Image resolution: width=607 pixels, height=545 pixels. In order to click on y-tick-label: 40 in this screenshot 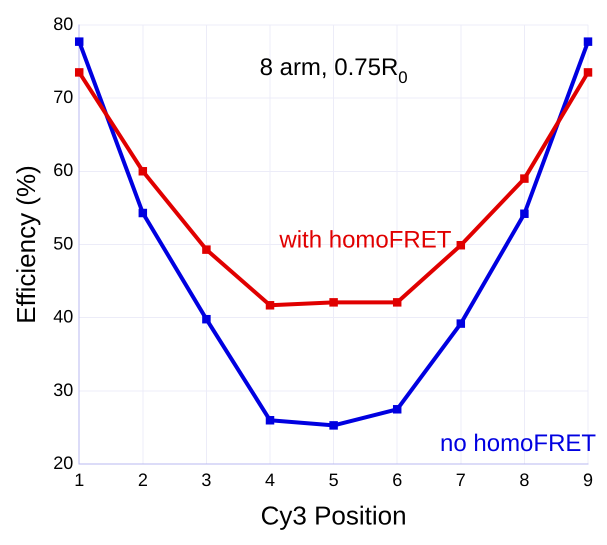, I will do `click(63, 316)`.